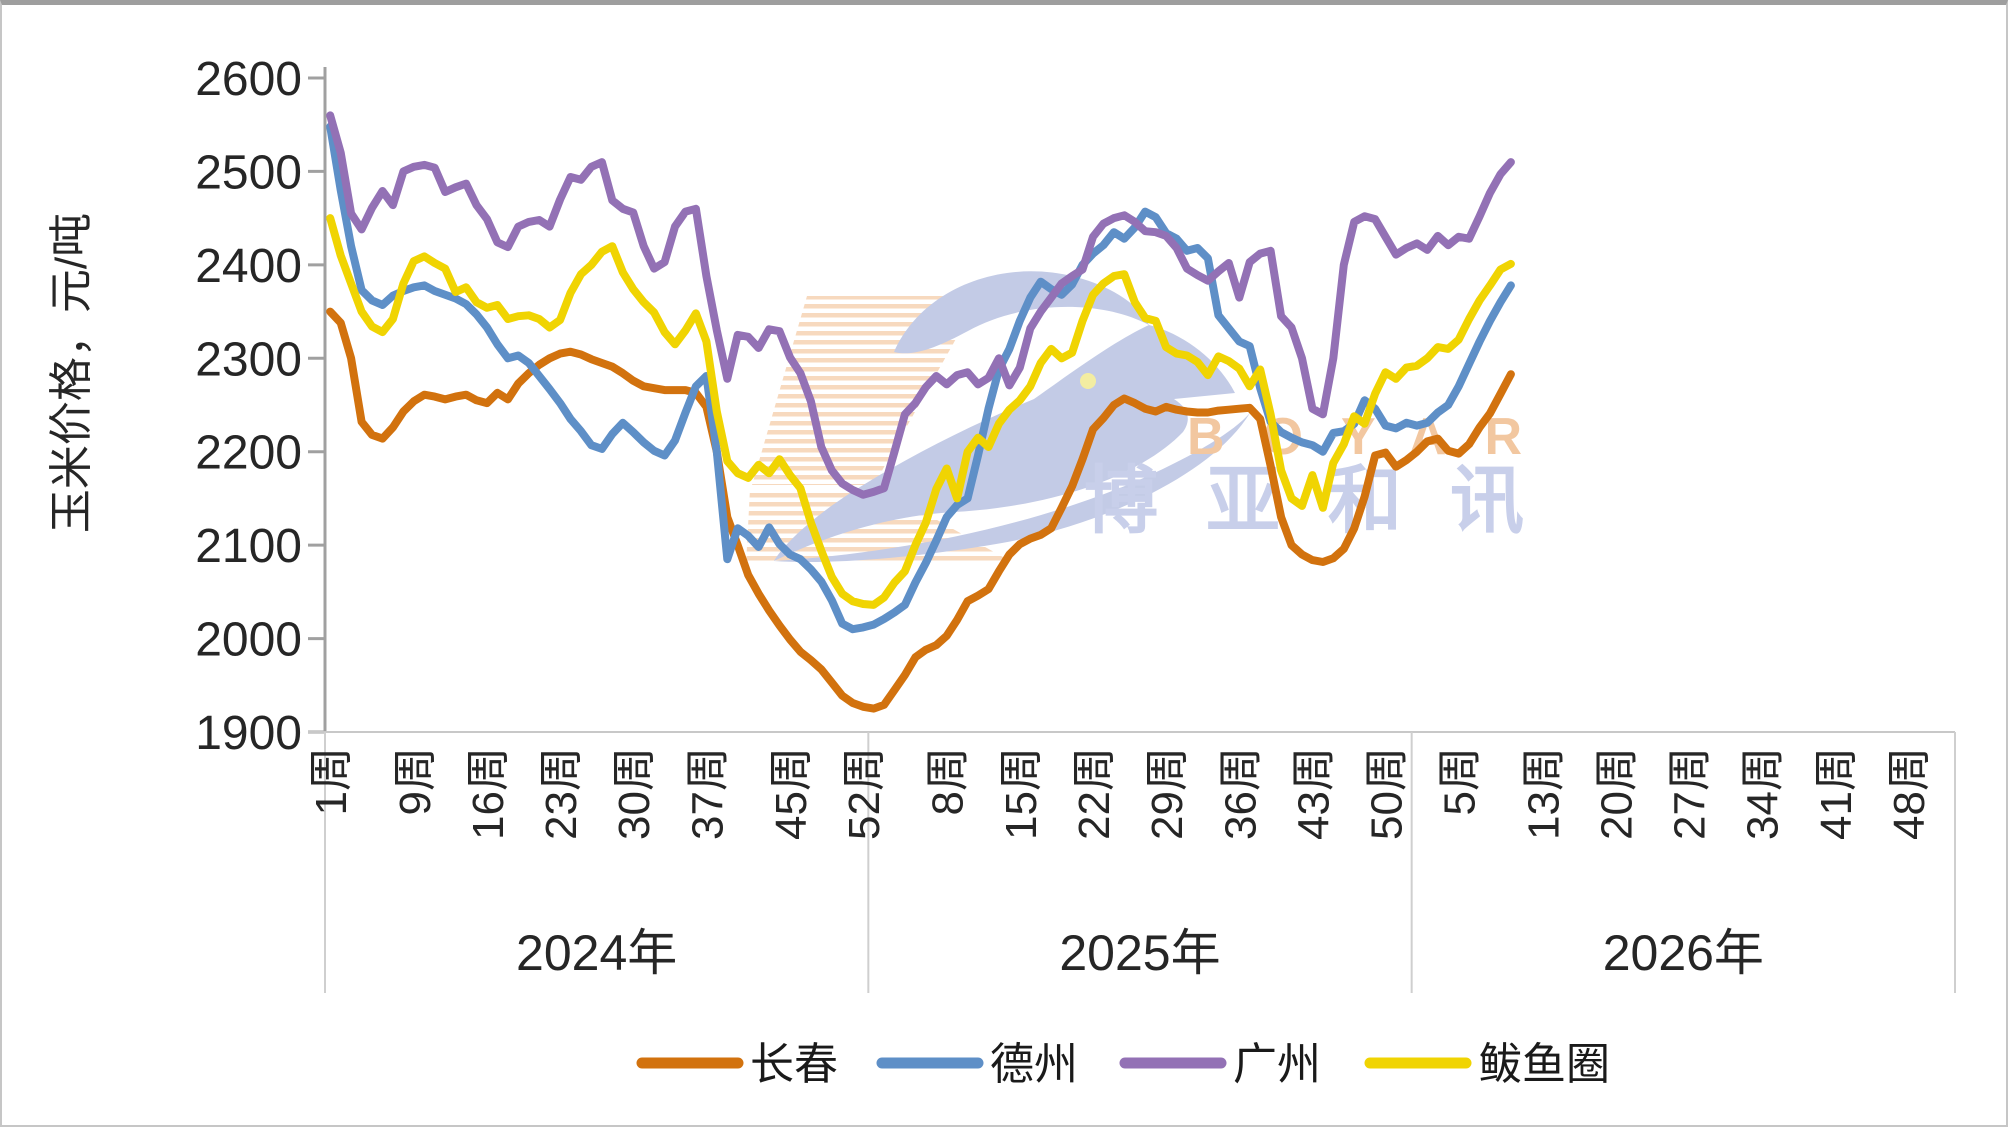  I want to click on watermark: BOYAR 博亚和讯, so click(1135, 418).